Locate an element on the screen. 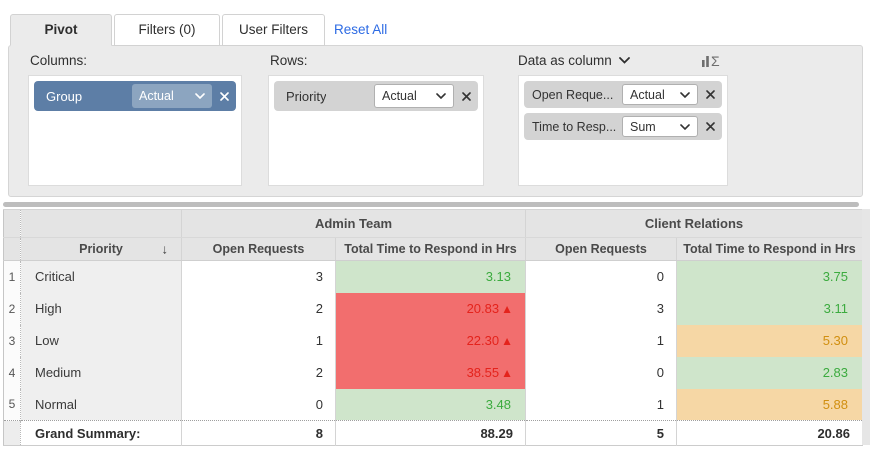 Image resolution: width=870 pixels, height=460 pixels. summary-value: 88.29 is located at coordinates (430, 433).